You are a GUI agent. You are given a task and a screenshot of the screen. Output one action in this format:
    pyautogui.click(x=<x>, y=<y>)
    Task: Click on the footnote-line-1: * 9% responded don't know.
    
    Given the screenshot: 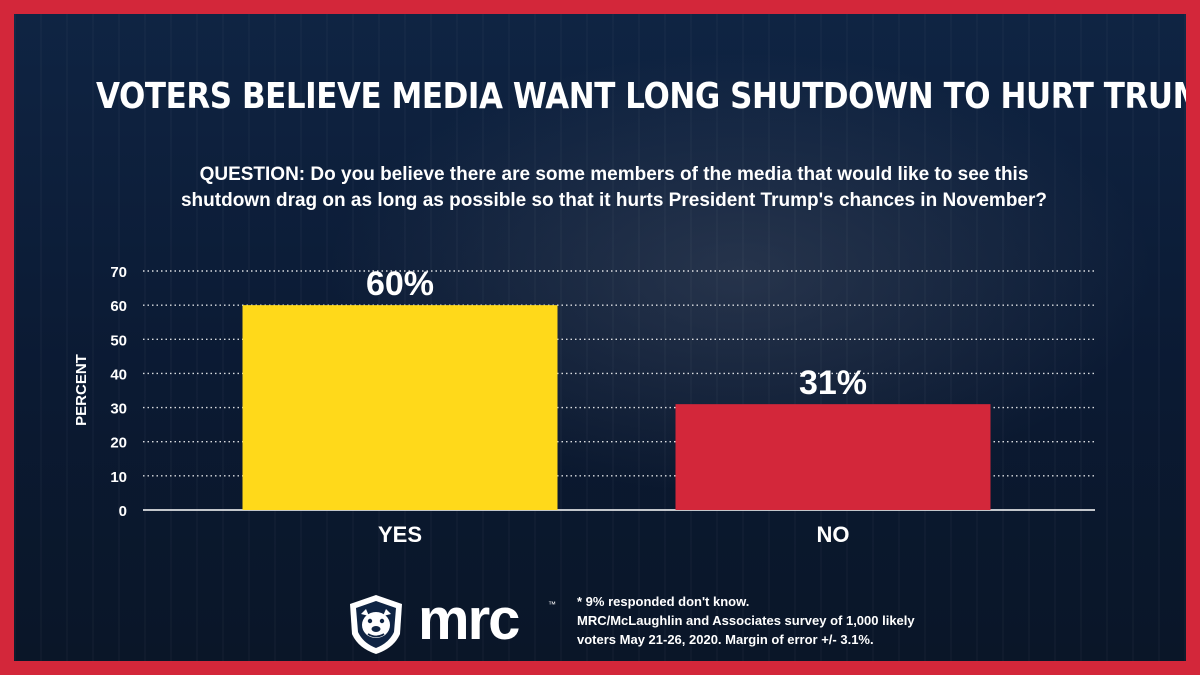 What is the action you would take?
    pyautogui.click(x=663, y=601)
    